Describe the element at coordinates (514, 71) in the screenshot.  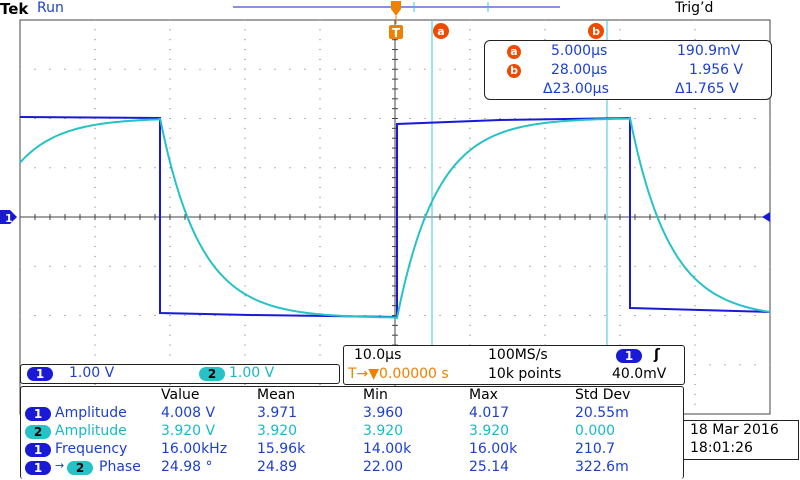
I see `cursor-b-icon: b` at that location.